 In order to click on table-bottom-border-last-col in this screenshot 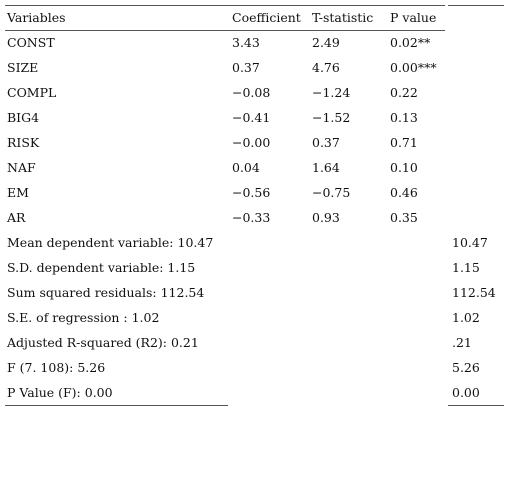, I will do `click(476, 405)`.